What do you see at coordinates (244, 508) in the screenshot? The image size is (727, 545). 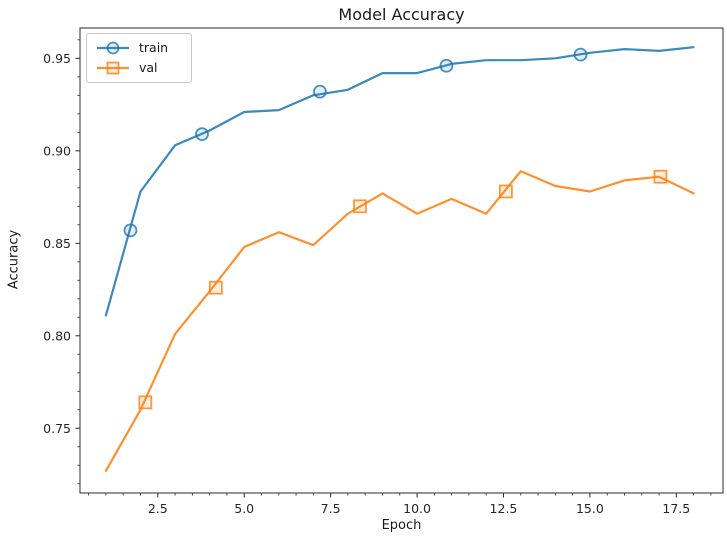 I see `x-tick-label: 5.0` at bounding box center [244, 508].